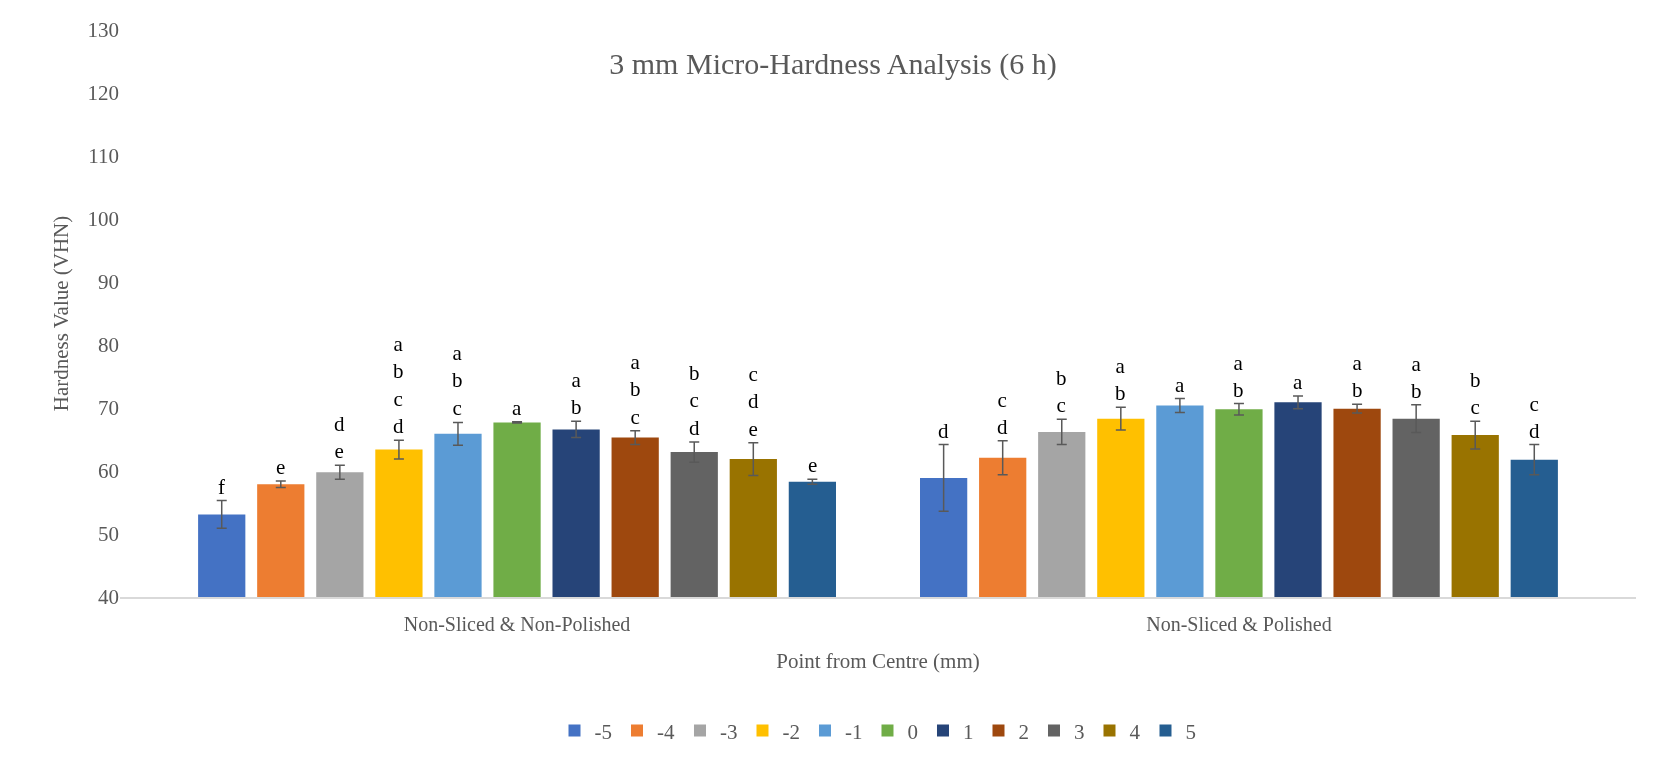  What do you see at coordinates (339, 438) in the screenshot?
I see `data-label: d e` at bounding box center [339, 438].